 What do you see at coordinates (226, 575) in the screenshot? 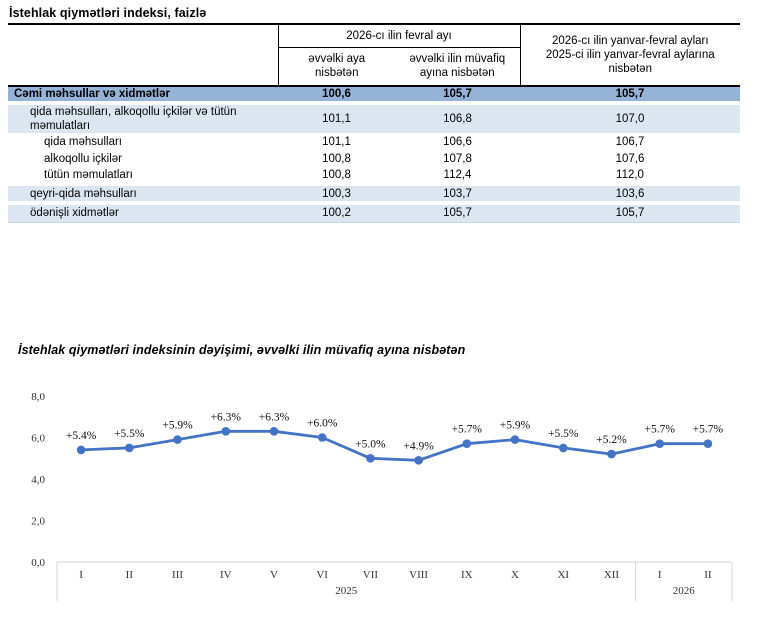
I see `x-tick-label: IV` at bounding box center [226, 575].